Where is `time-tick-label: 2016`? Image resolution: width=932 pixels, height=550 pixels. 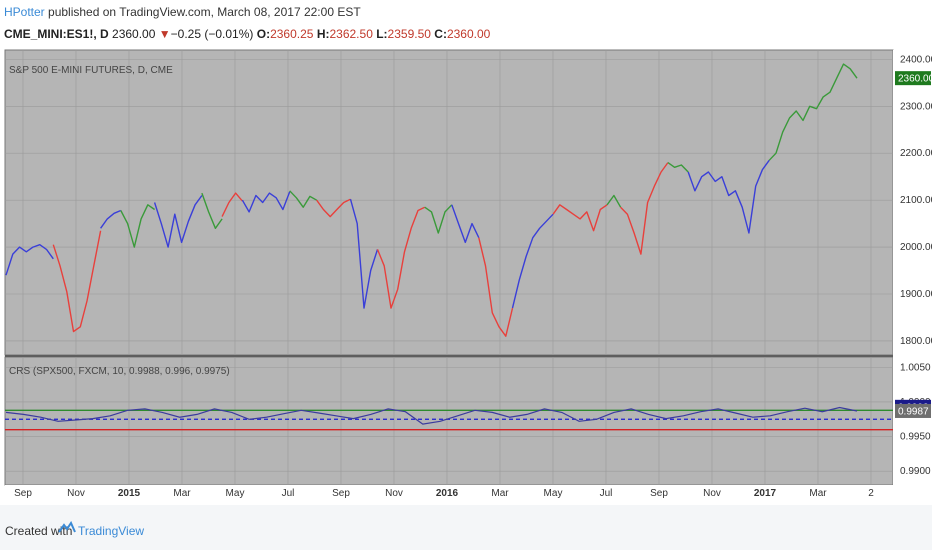 time-tick-label: 2016 is located at coordinates (447, 493).